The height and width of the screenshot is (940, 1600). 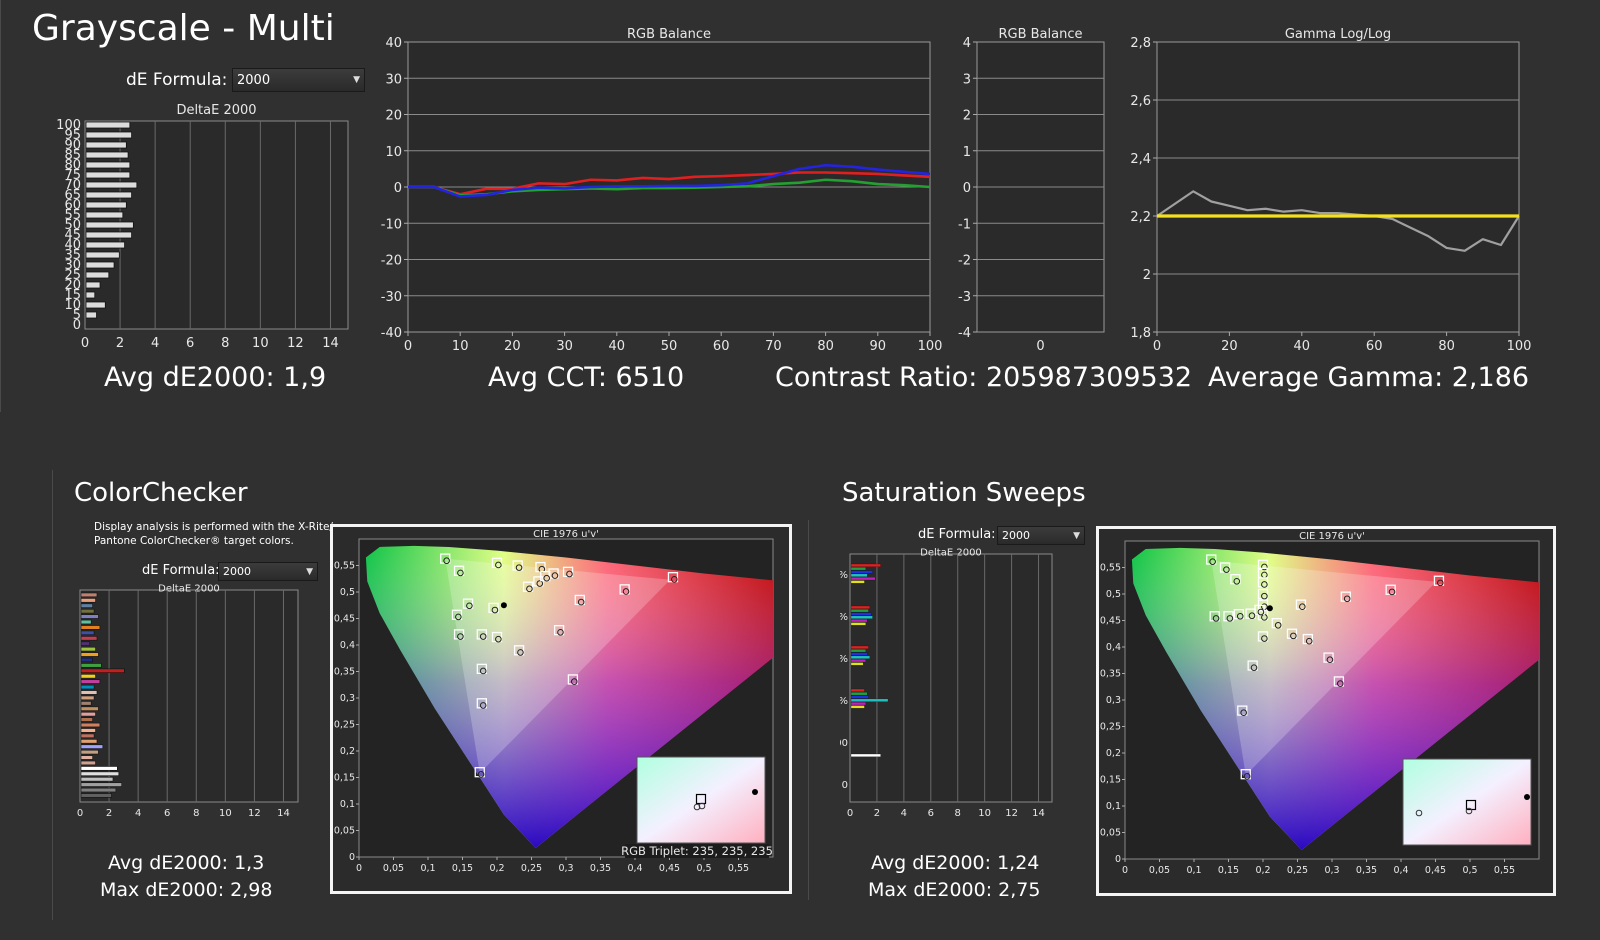 What do you see at coordinates (703, 868) in the screenshot?
I see `x-tick-label: 0,5` at bounding box center [703, 868].